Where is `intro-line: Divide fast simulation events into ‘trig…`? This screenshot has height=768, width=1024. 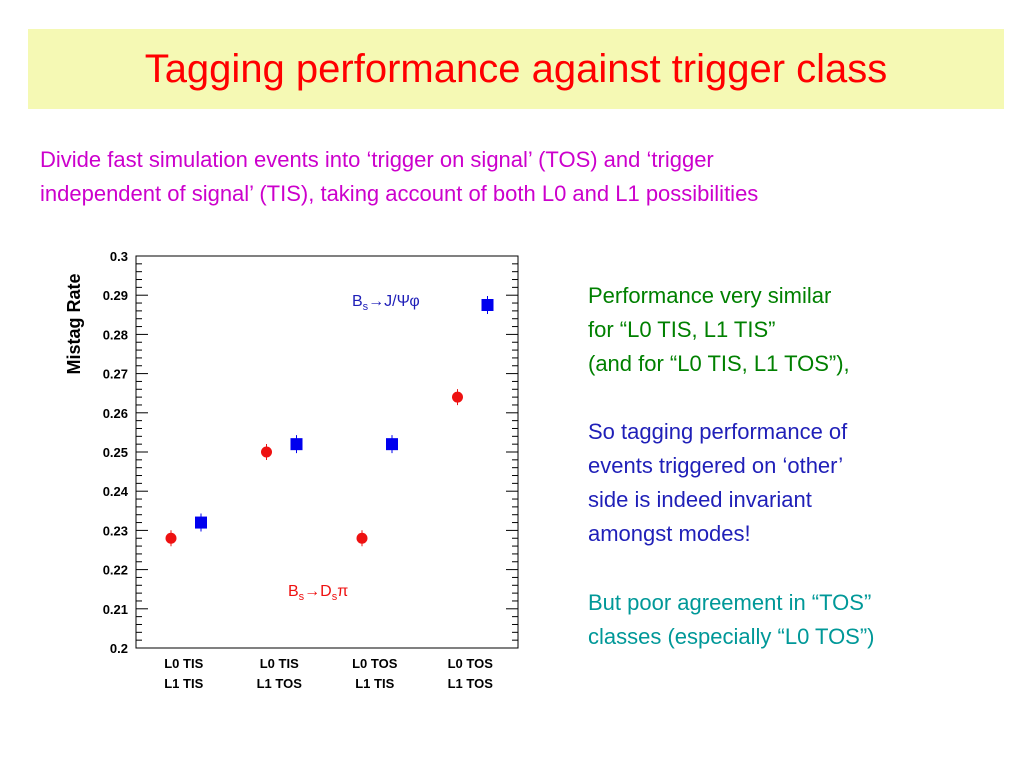
intro-line: Divide fast simulation events into ‘trig… is located at coordinates (377, 159).